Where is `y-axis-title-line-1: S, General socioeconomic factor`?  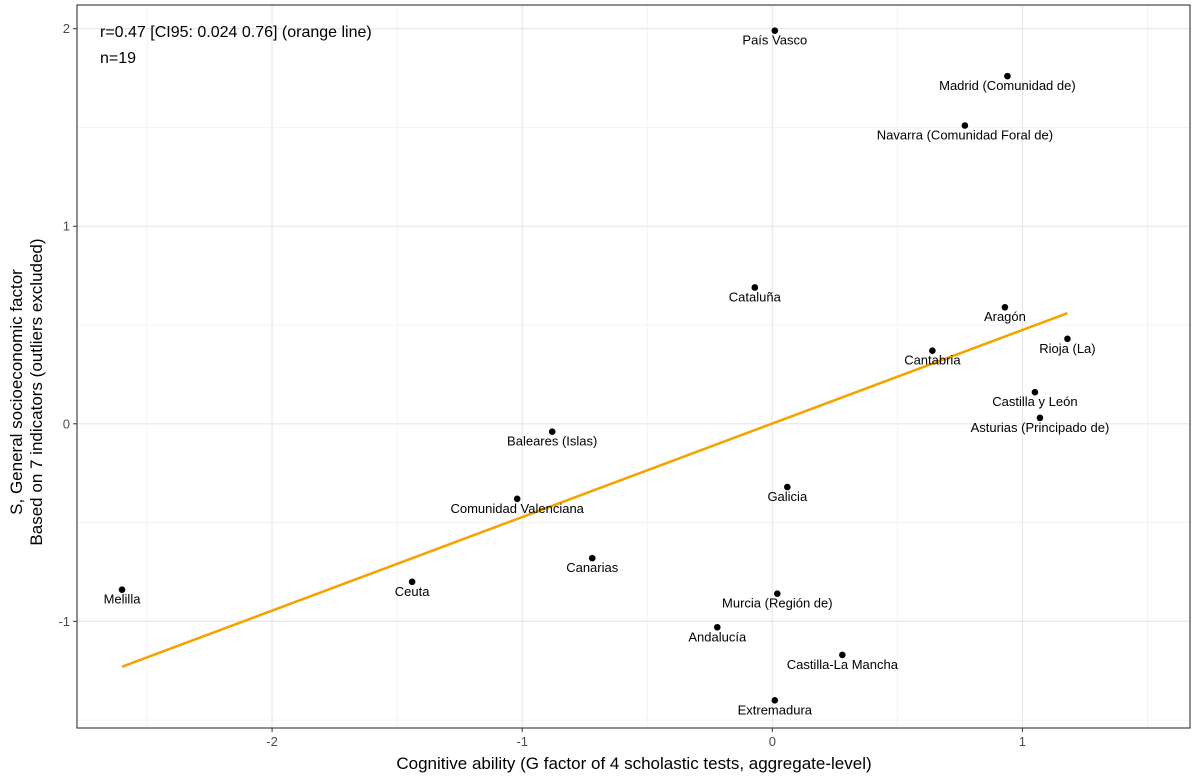
y-axis-title-line-1: S, General socioeconomic factor is located at coordinates (16, 392).